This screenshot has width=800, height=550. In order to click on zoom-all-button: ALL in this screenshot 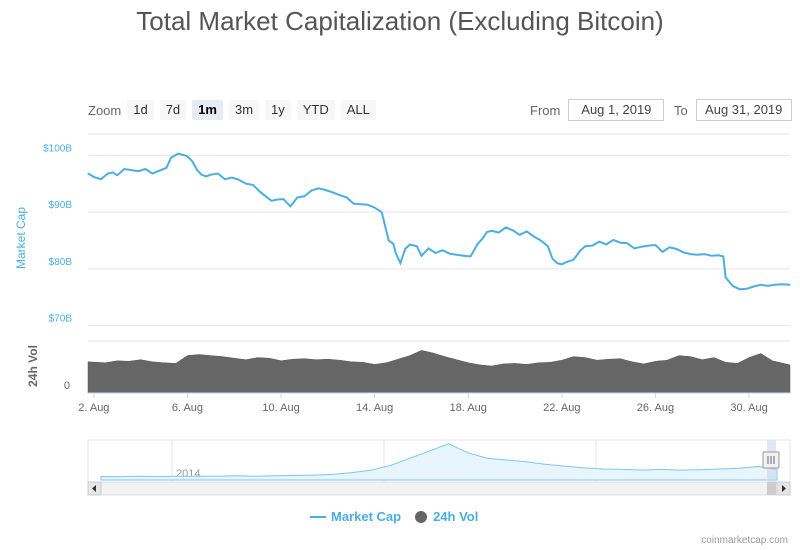, I will do `click(358, 110)`.